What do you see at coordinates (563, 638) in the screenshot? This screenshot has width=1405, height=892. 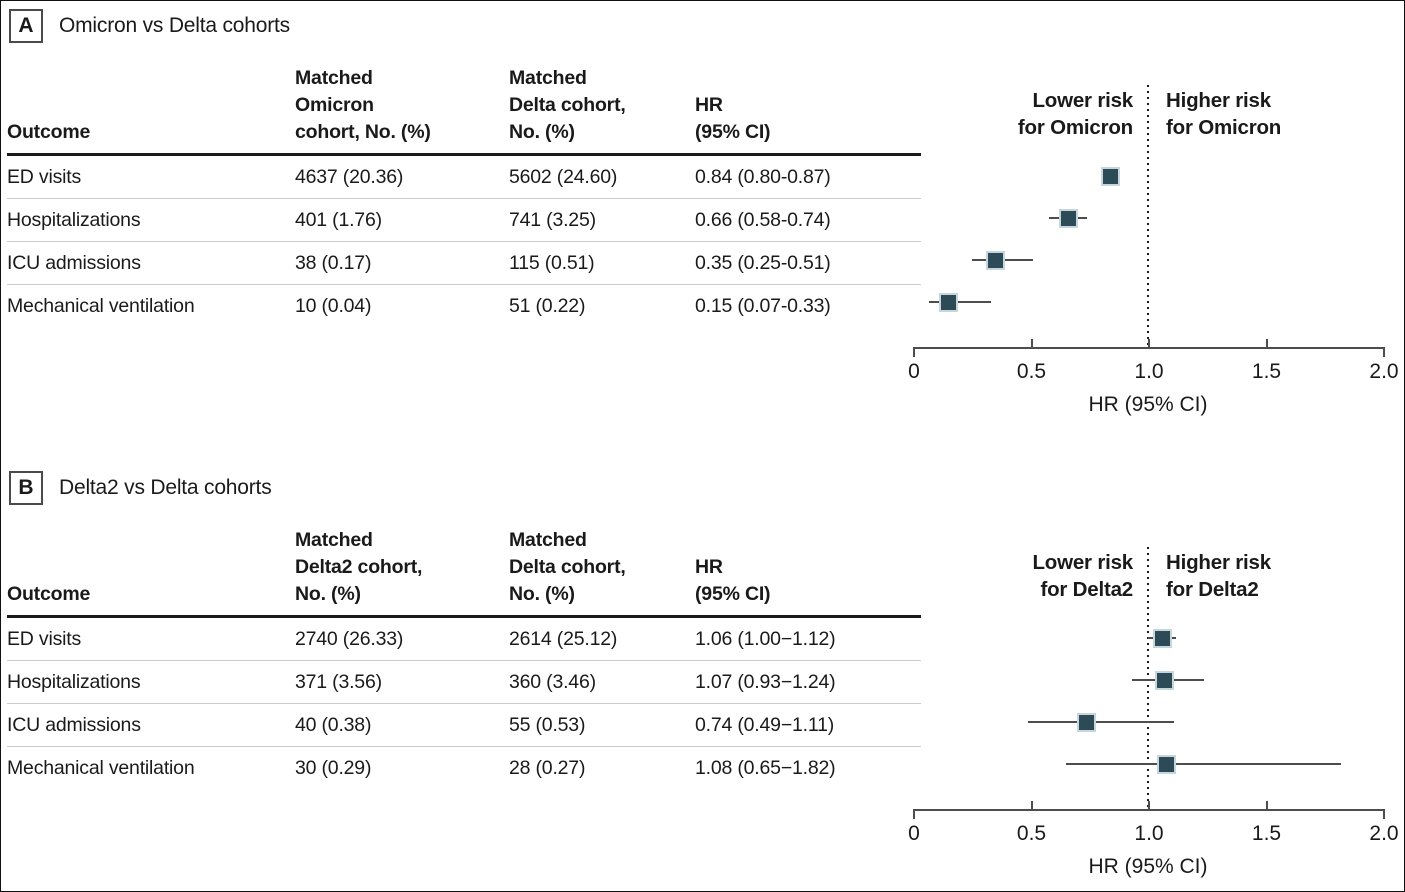 I see `cohort2-cell: 2614 (25.12)` at bounding box center [563, 638].